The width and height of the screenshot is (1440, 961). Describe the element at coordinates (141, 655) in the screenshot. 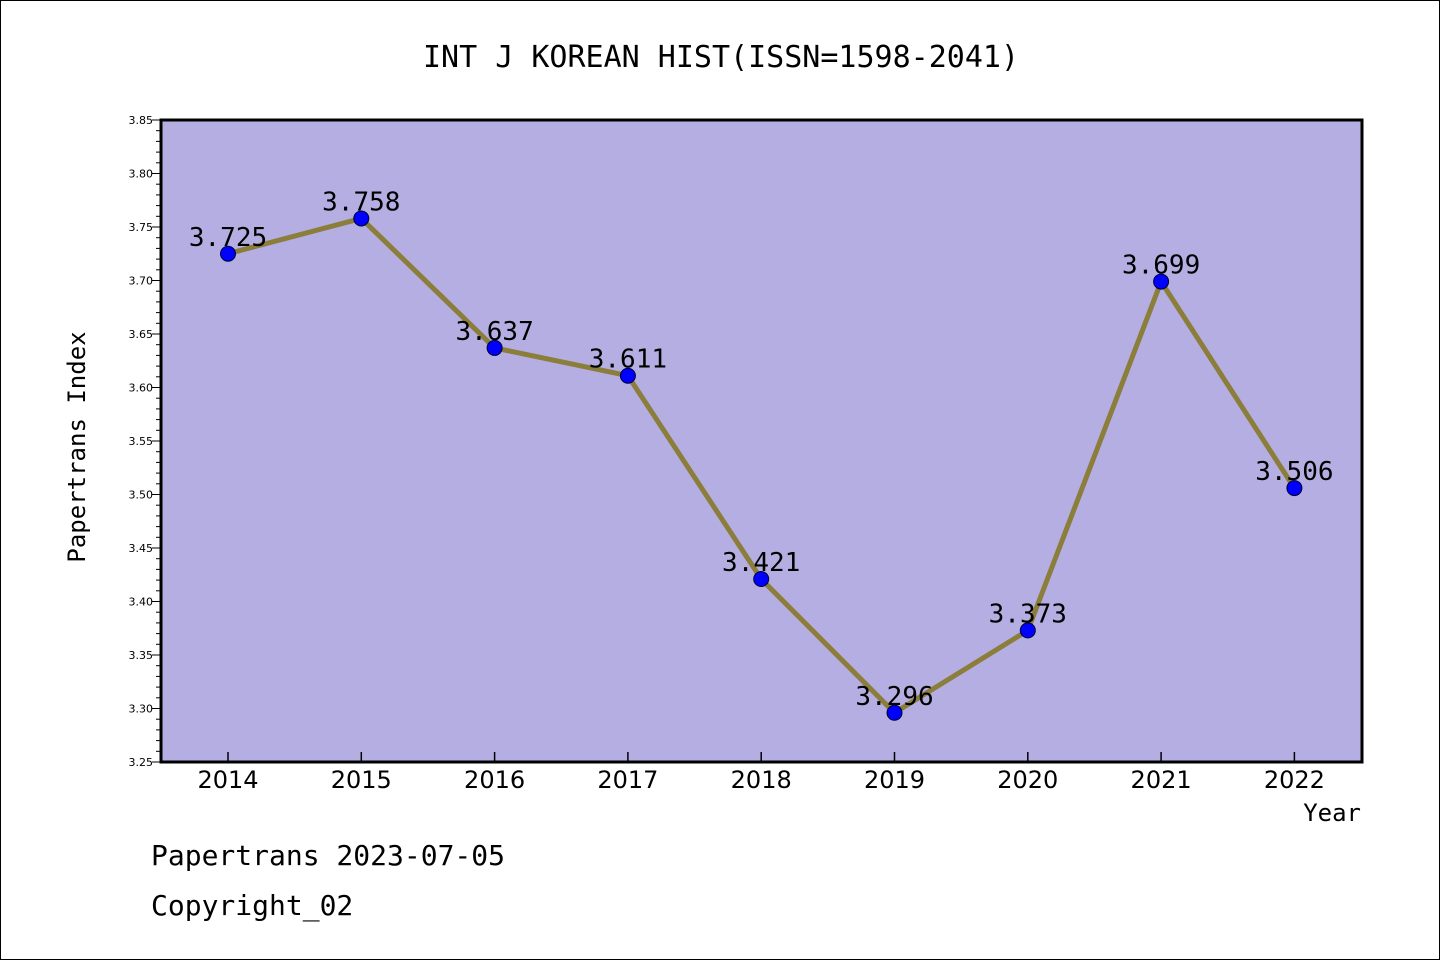

I see `y-tick-label: 3.35` at that location.